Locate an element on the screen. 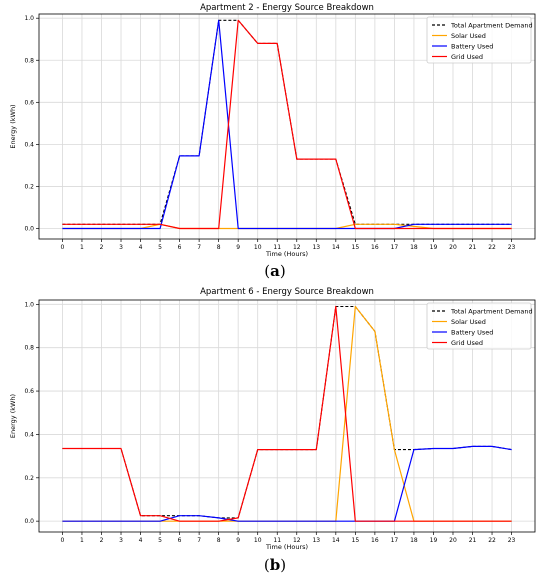 This screenshot has height=581, width=550. panel-a-caption: (a) is located at coordinates (275, 271).